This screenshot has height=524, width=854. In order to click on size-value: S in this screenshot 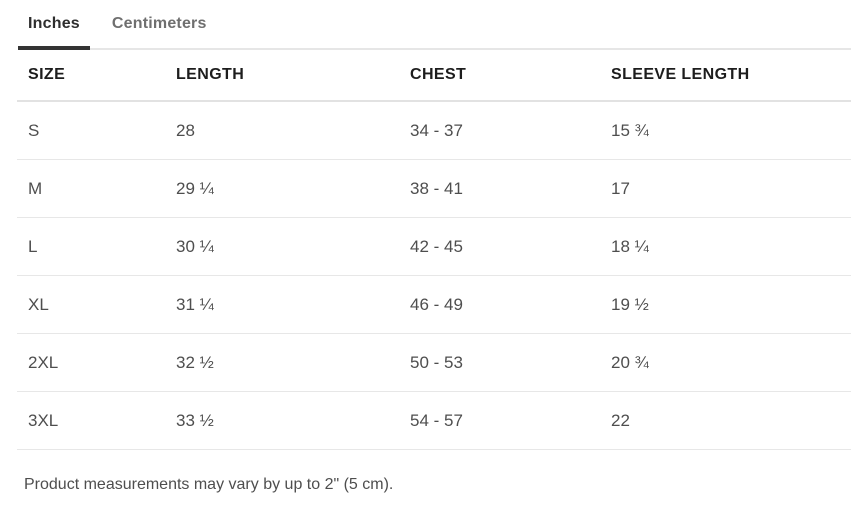, I will do `click(34, 130)`.